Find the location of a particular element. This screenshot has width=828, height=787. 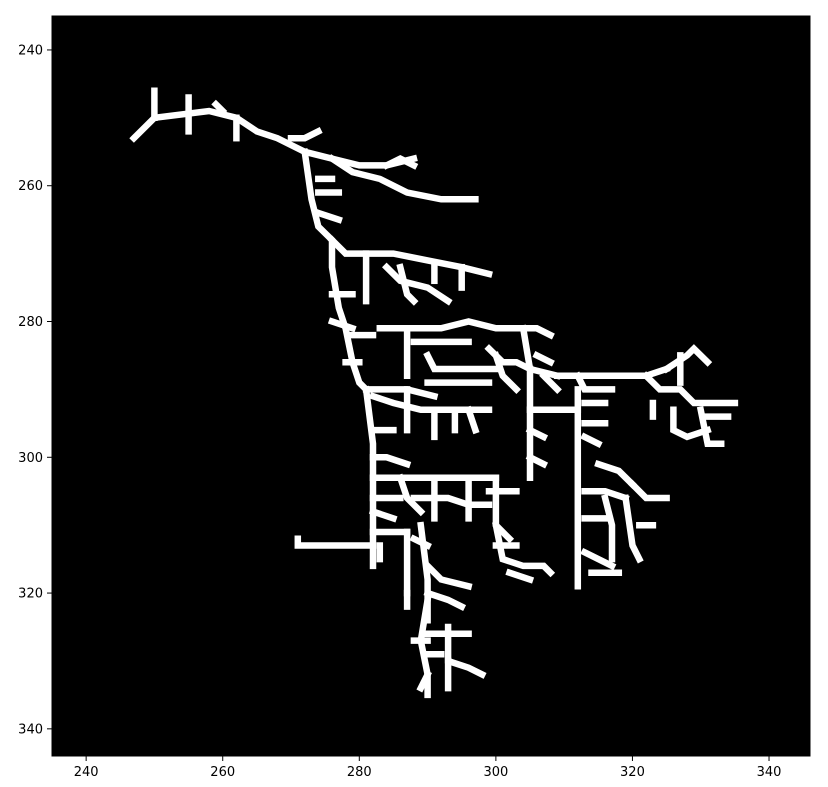

x-tick-label: 340 is located at coordinates (769, 772).